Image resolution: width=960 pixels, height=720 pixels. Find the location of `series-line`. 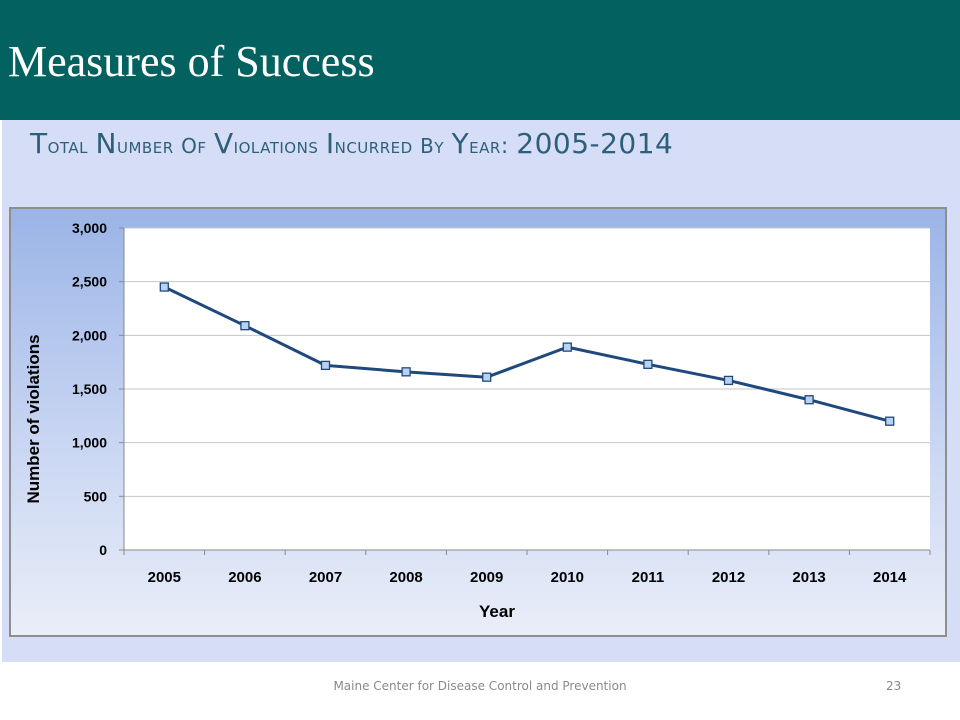

series-line is located at coordinates (527, 354).